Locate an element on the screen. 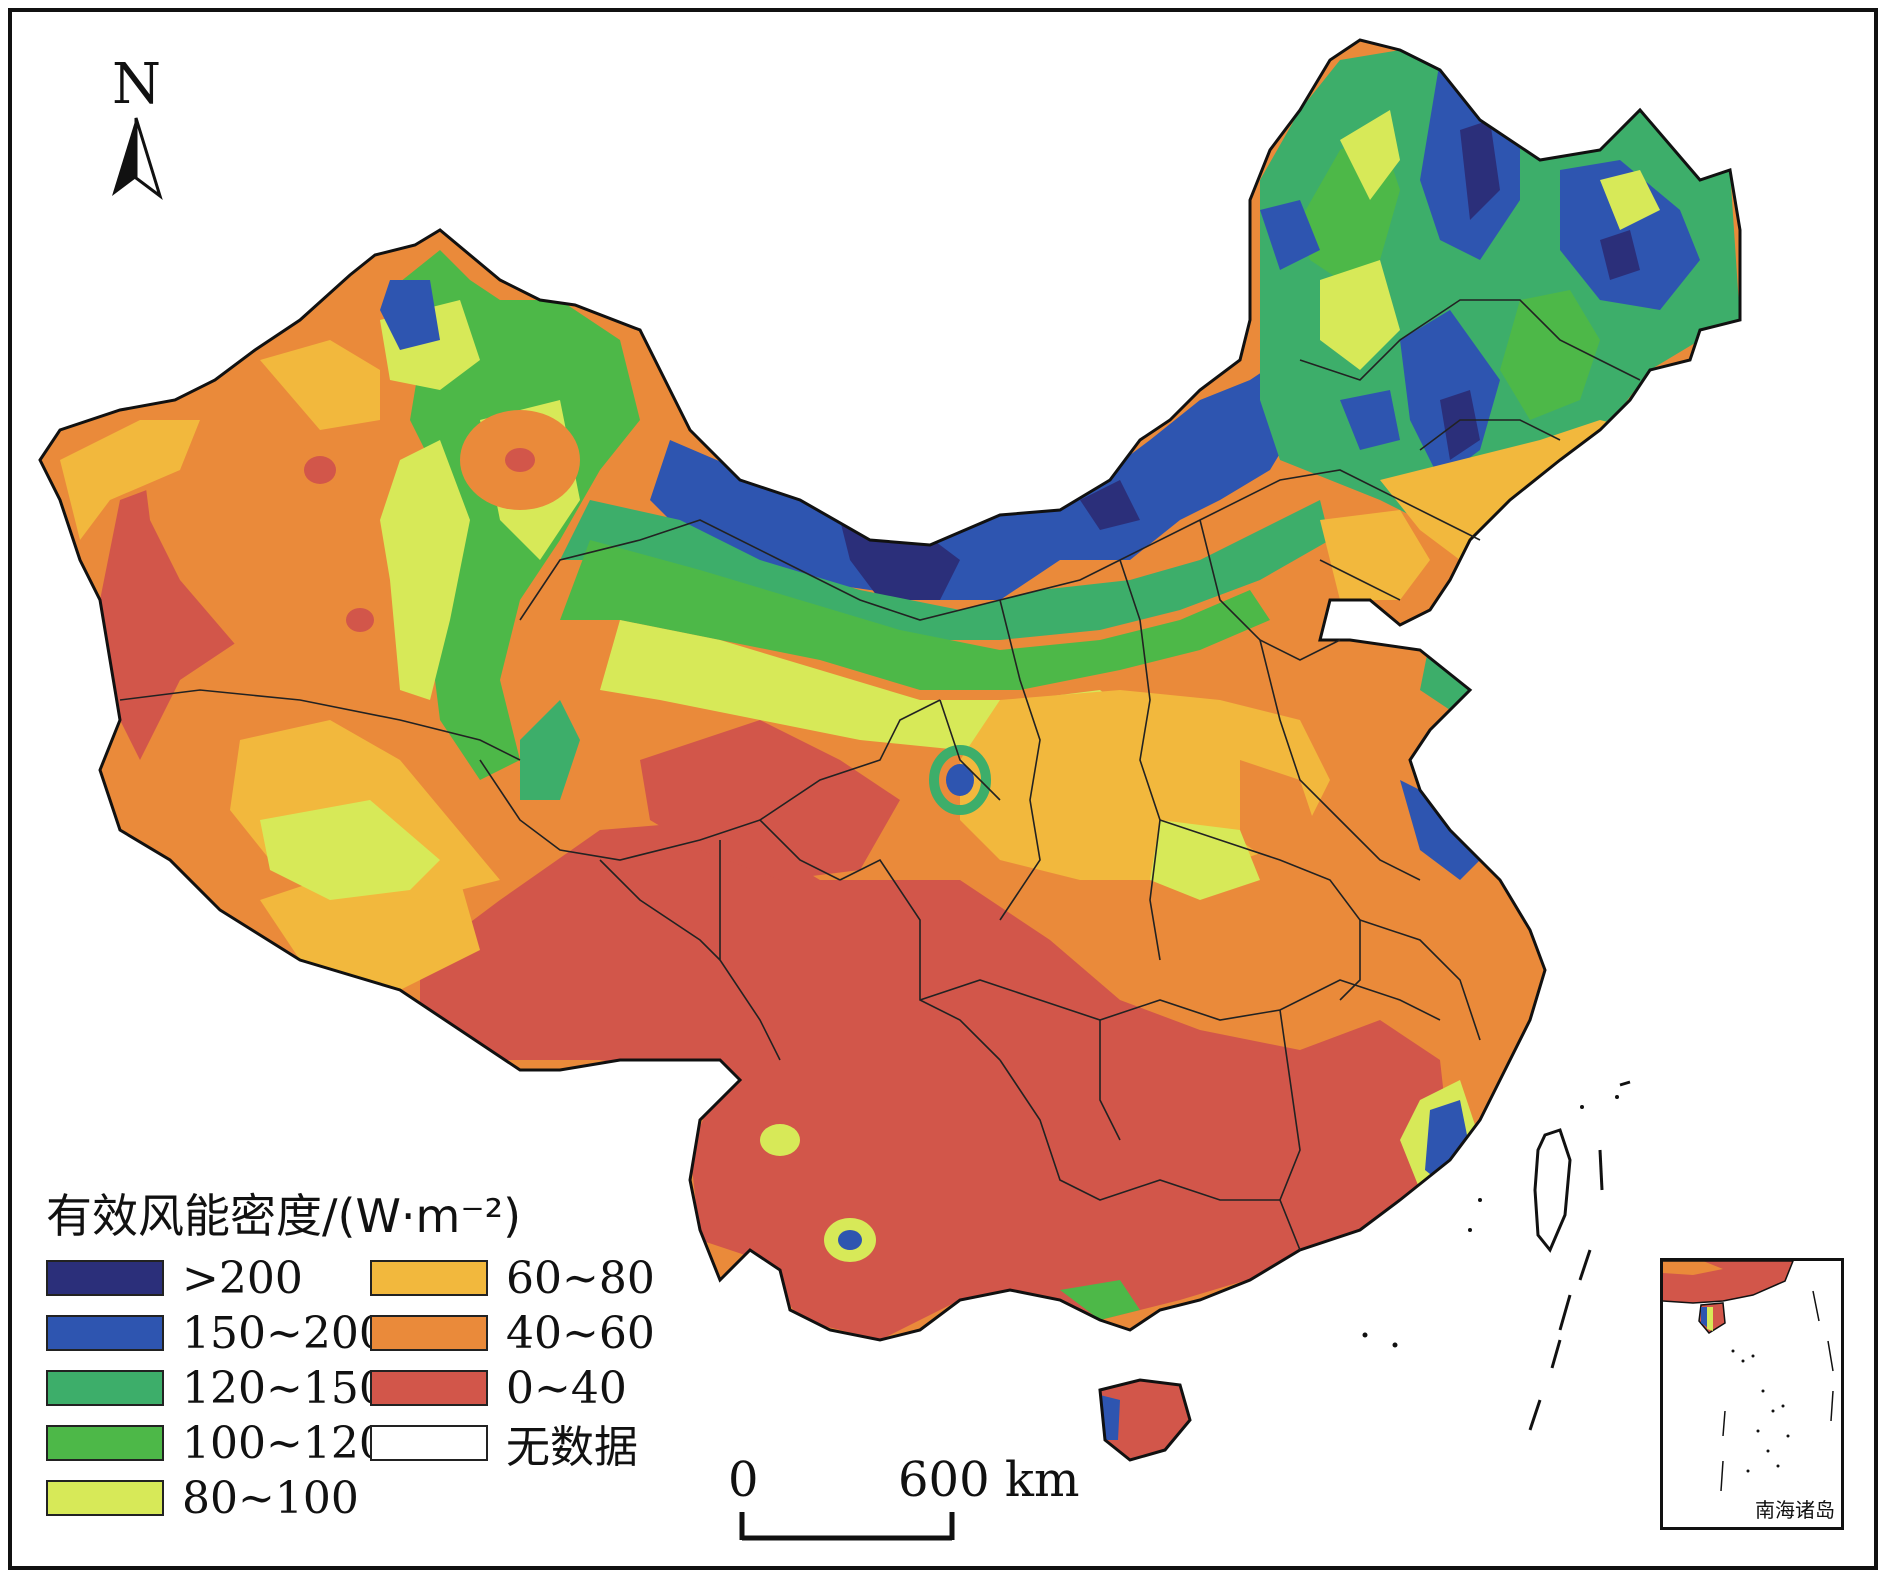  legend-item-60-80: 60~80 is located at coordinates (512, 1278).